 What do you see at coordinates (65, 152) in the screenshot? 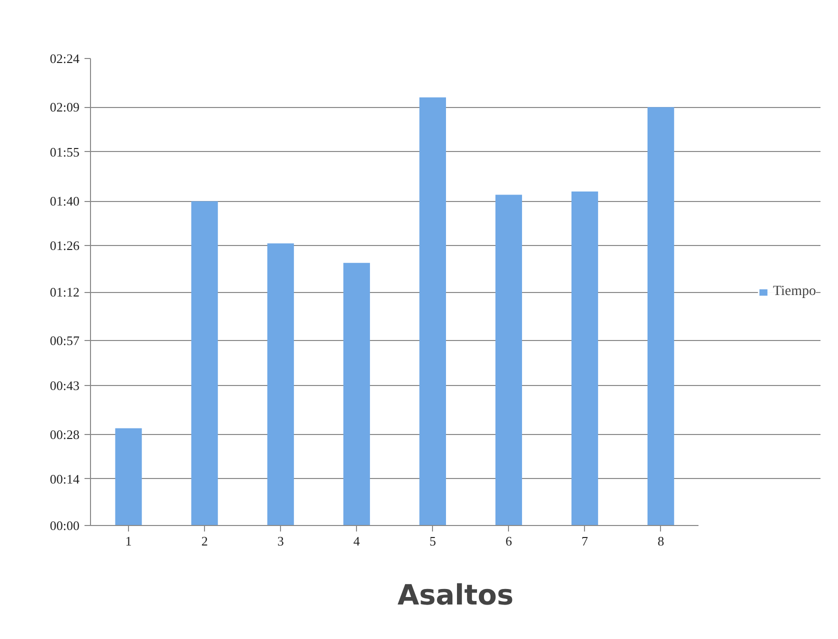
I see `y-tick-label: 01:55` at bounding box center [65, 152].